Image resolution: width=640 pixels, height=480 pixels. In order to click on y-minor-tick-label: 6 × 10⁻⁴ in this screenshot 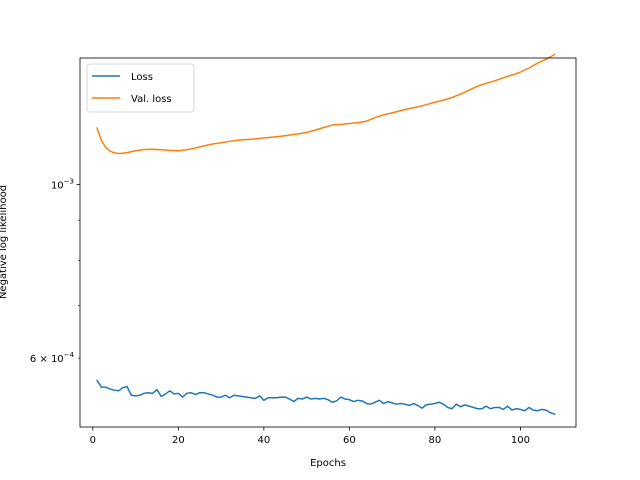, I will do `click(52, 358)`.